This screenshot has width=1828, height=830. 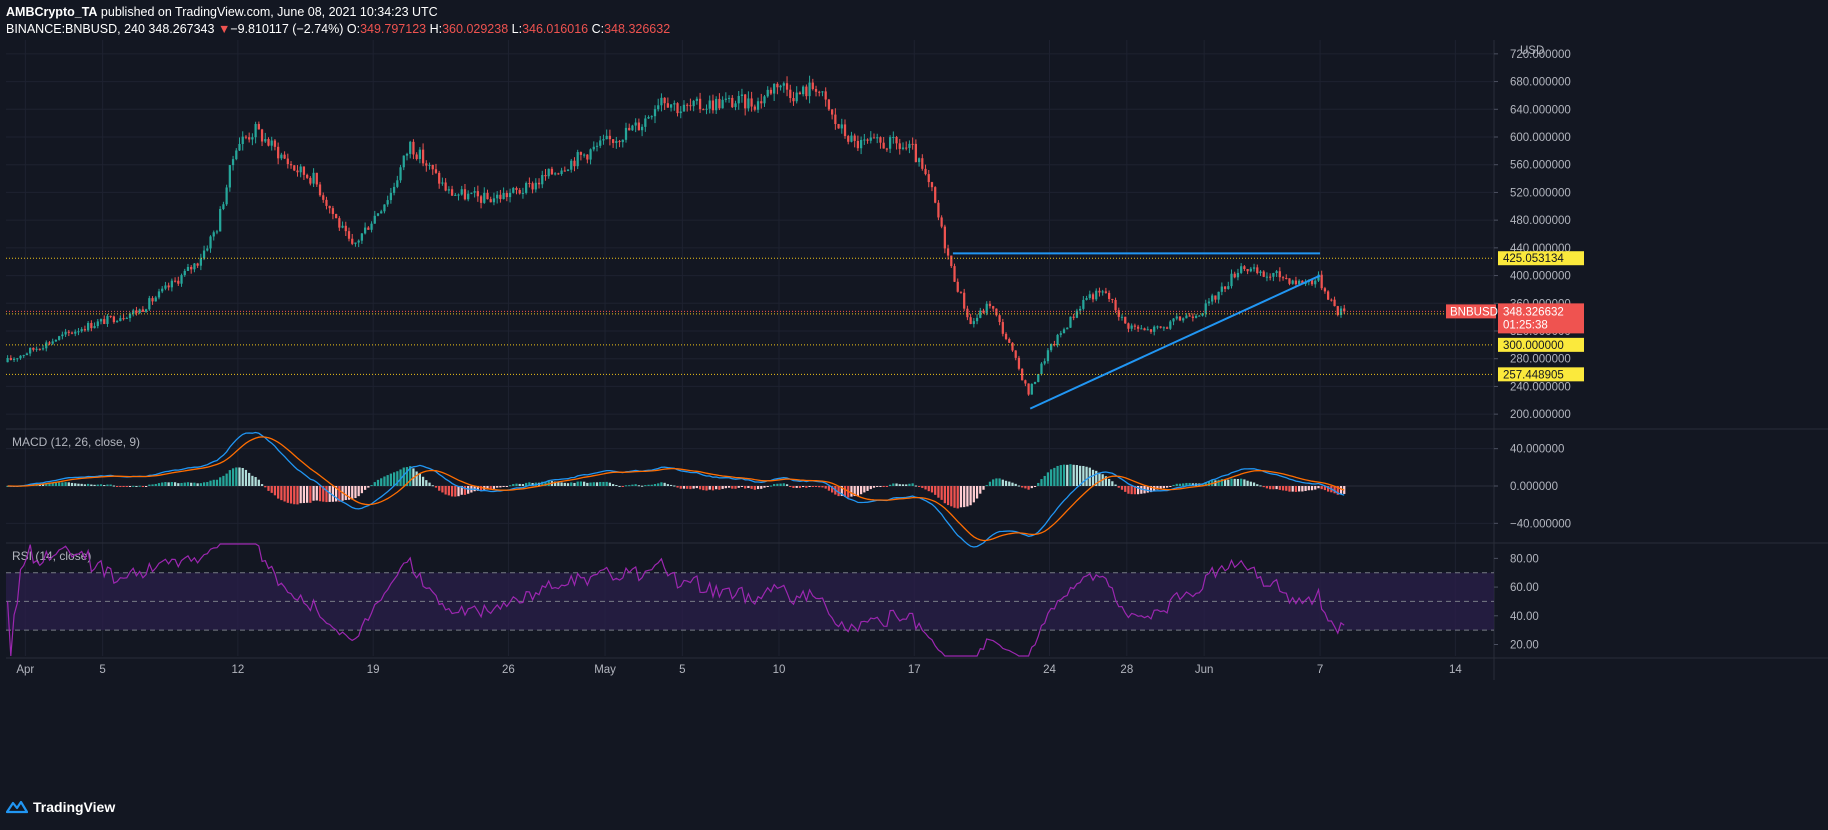 I want to click on author-name: AMBCrypto_TA, so click(x=52, y=12).